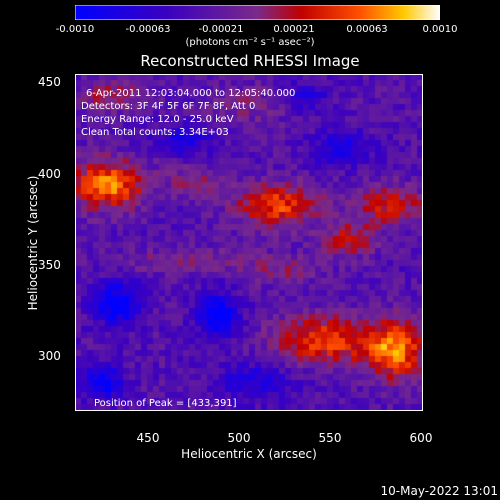 This screenshot has height=500, width=500. Describe the element at coordinates (367, 29) in the screenshot. I see `colorbar-tick: 0.00063` at that location.